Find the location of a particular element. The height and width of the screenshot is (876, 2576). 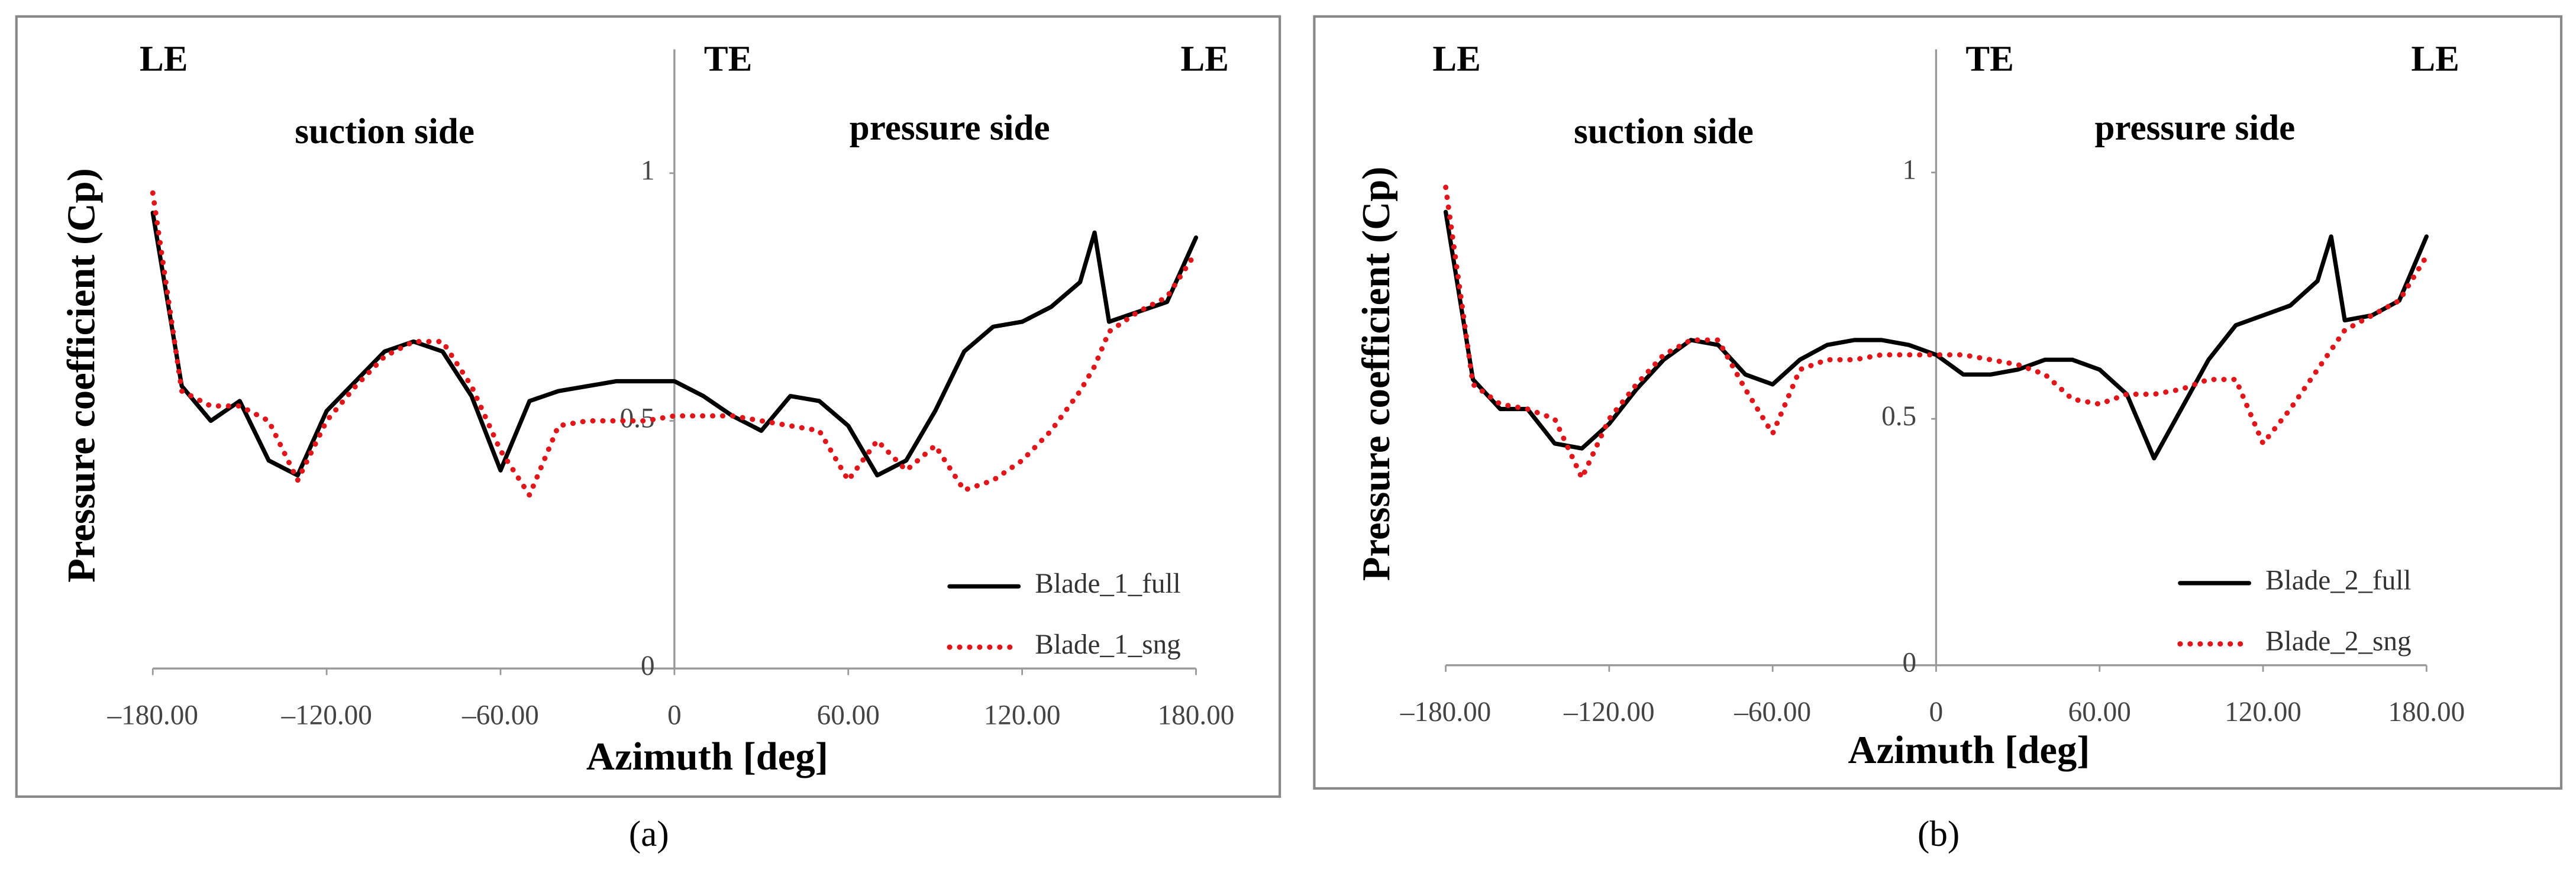

legend-label: Blade_2_sng is located at coordinates (2338, 641).